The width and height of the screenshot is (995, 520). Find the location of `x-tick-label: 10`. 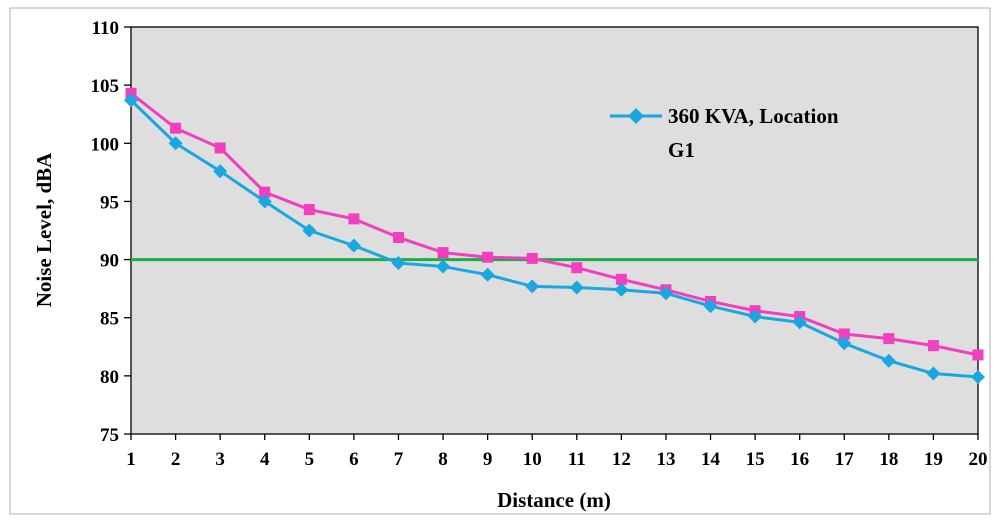

x-tick-label: 10 is located at coordinates (532, 459).